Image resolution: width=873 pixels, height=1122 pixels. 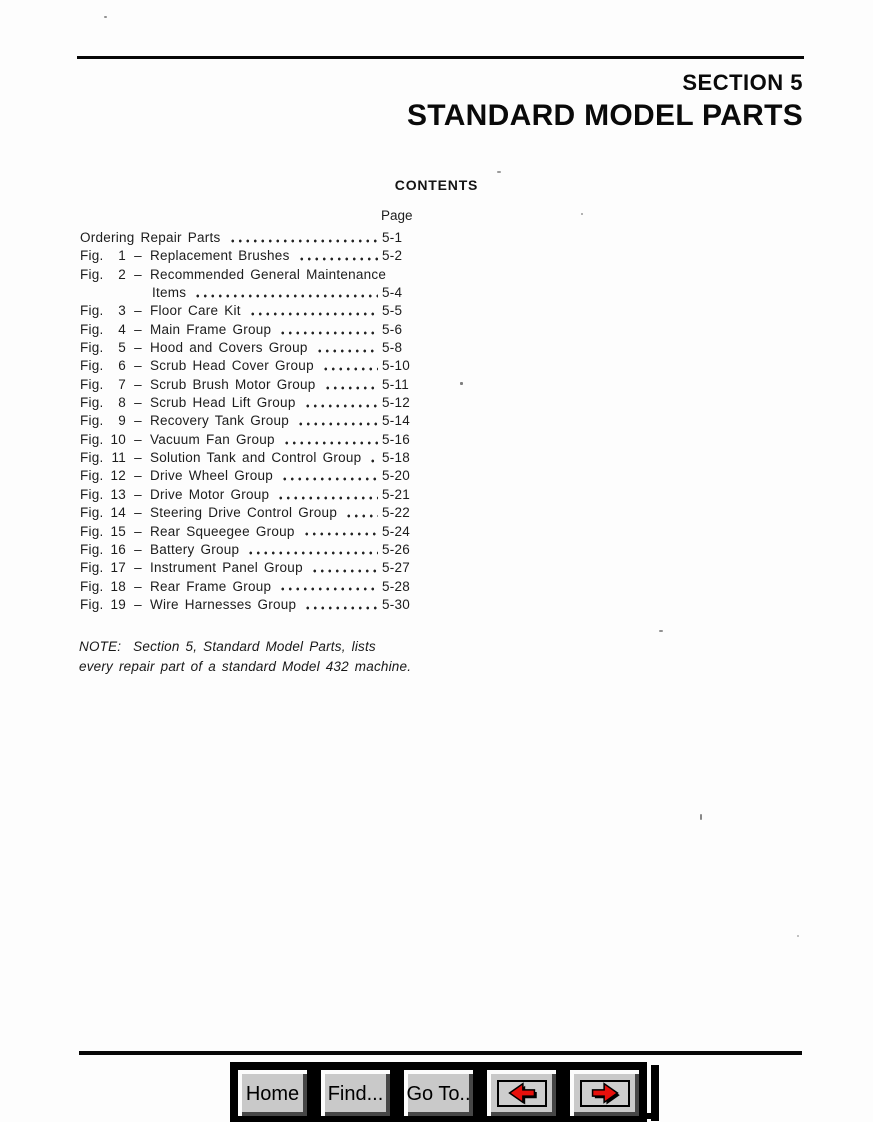 What do you see at coordinates (392, 311) in the screenshot?
I see `toc-pg: 5-5` at bounding box center [392, 311].